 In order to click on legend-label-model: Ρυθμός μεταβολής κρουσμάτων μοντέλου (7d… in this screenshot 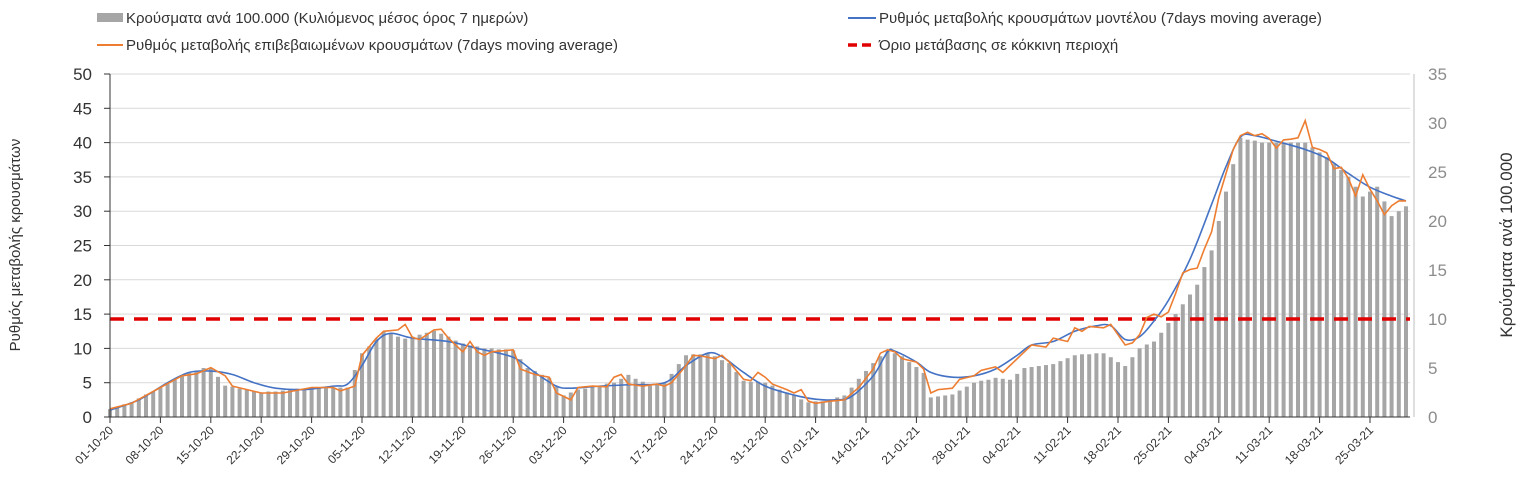, I will do `click(1100, 18)`.